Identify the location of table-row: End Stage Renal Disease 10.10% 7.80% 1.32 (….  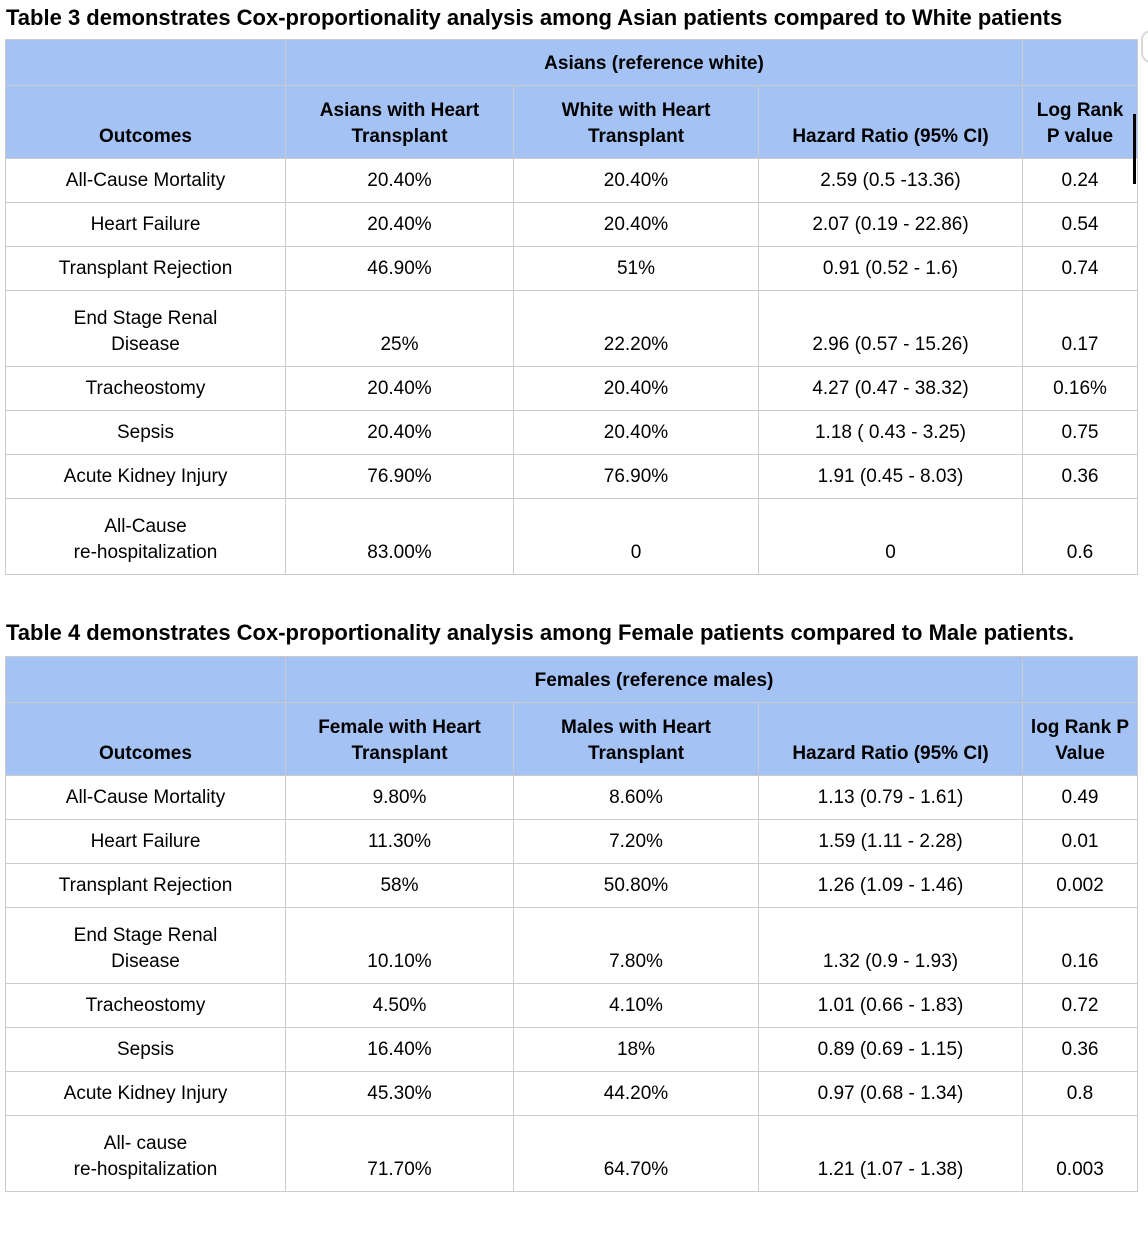
(572, 945).